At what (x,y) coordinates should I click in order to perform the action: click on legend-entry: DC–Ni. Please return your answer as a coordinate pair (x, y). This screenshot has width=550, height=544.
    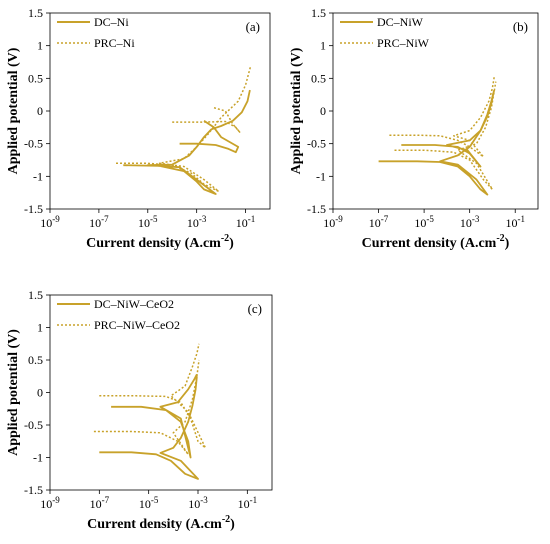
    Looking at the image, I should click on (111, 22).